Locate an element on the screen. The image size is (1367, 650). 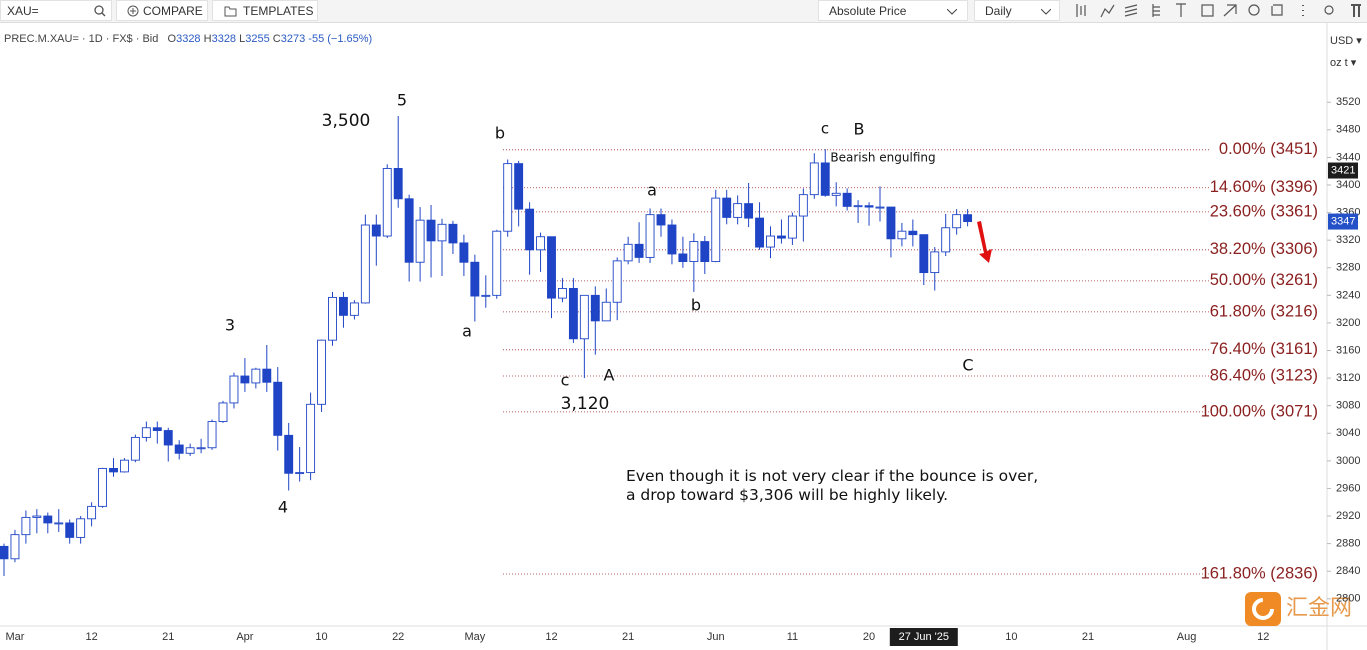
wave-label: Bearish engulfing is located at coordinates (882, 158).